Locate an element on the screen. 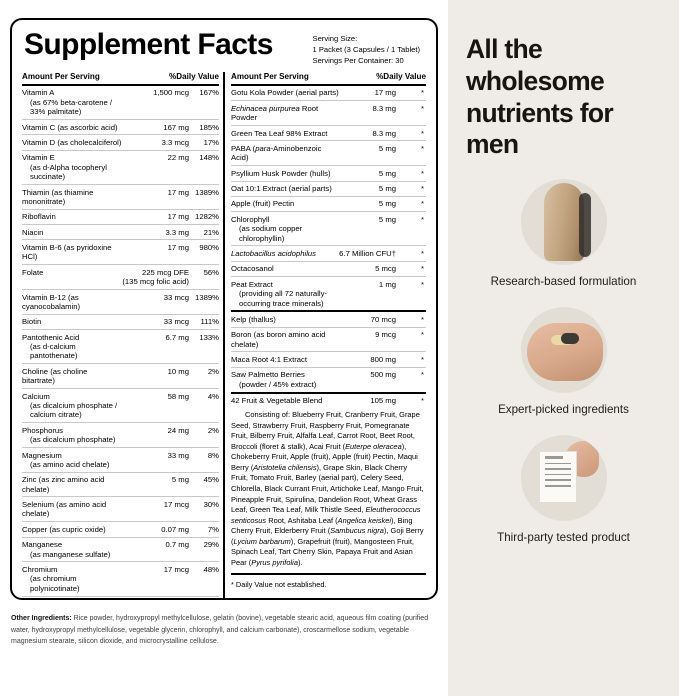 This screenshot has width=679, height=696. column-header-right: Amount Per Serving %Daily Value is located at coordinates (328, 79).